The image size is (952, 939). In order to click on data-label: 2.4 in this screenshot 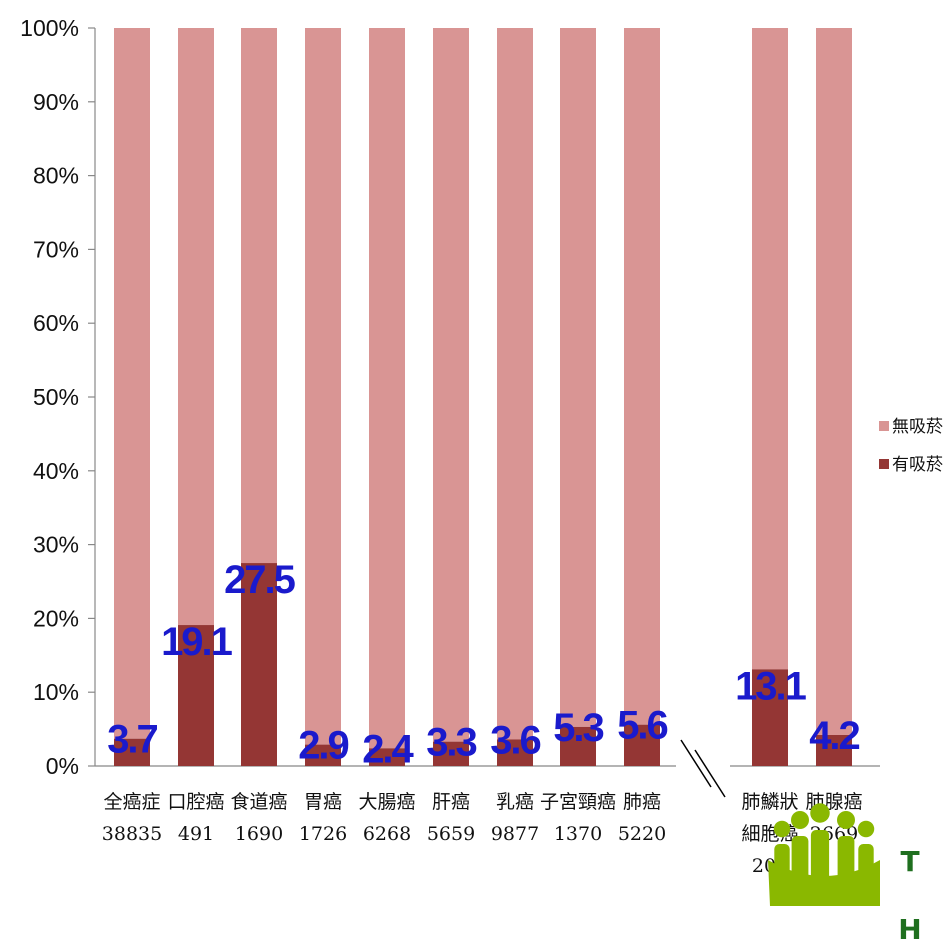, I will do `click(388, 749)`.